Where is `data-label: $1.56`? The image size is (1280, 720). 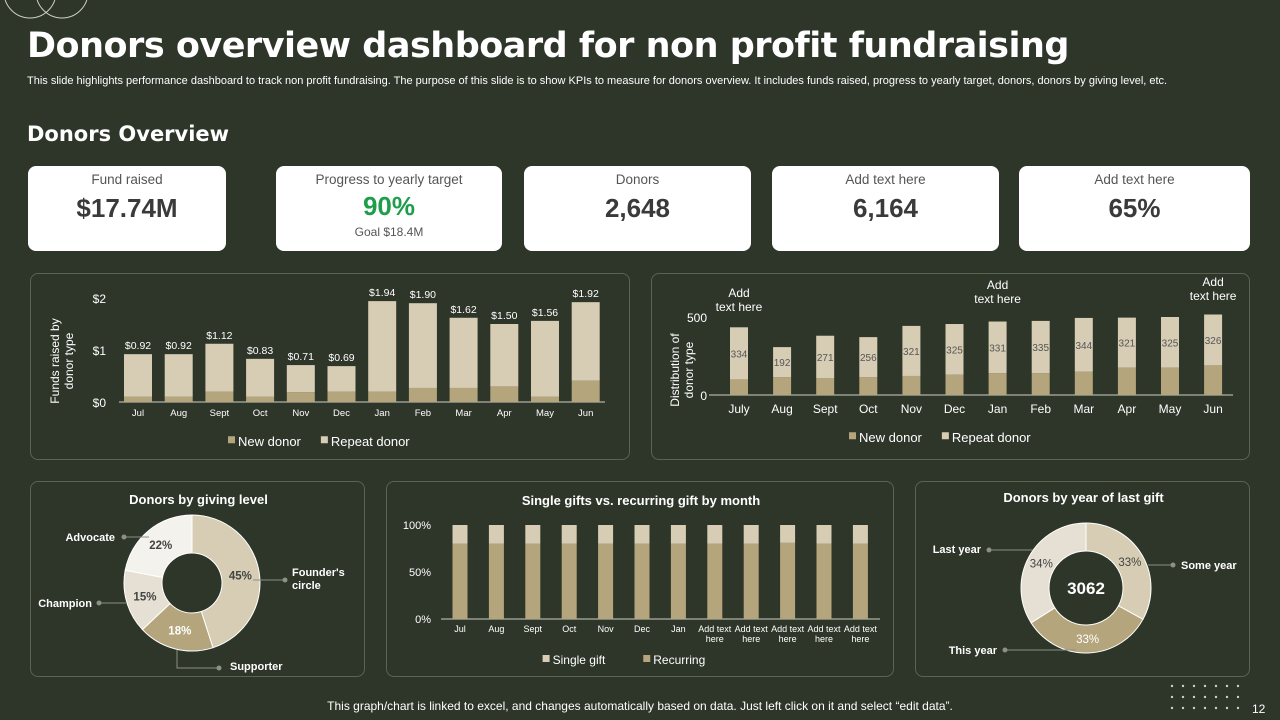
data-label: $1.56 is located at coordinates (545, 313).